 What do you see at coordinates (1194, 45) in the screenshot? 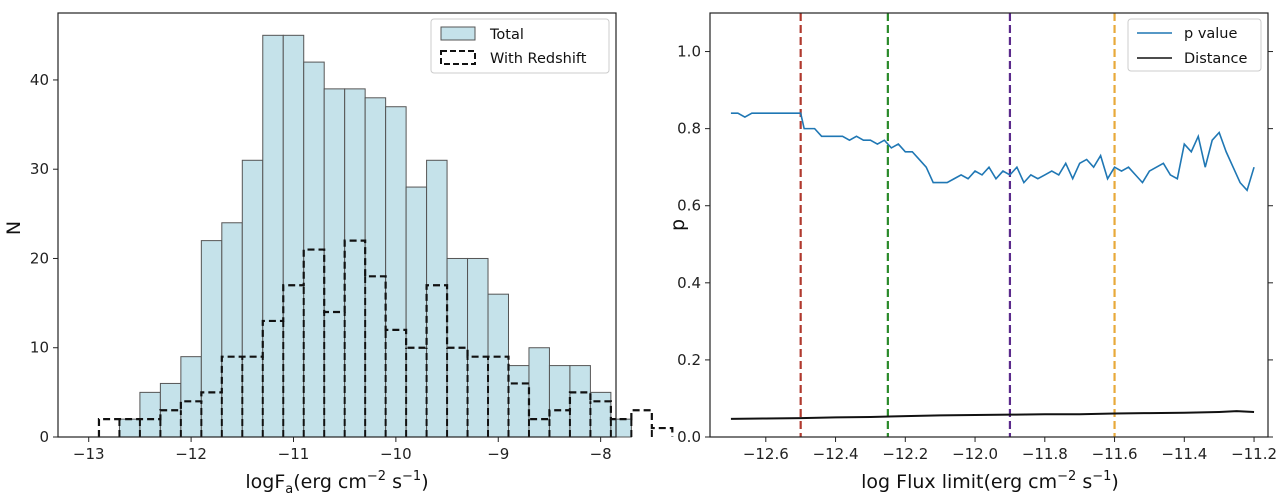
I see `pvalue-legend: p value Distance` at bounding box center [1194, 45].